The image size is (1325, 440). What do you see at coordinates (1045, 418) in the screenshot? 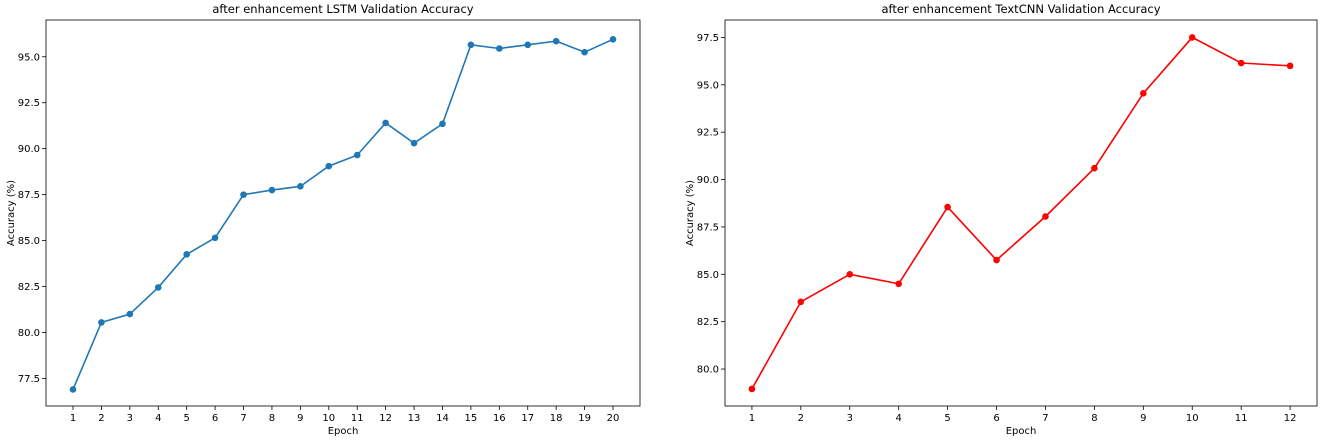
I see `textcnn-x-tick-label: 7` at bounding box center [1045, 418].